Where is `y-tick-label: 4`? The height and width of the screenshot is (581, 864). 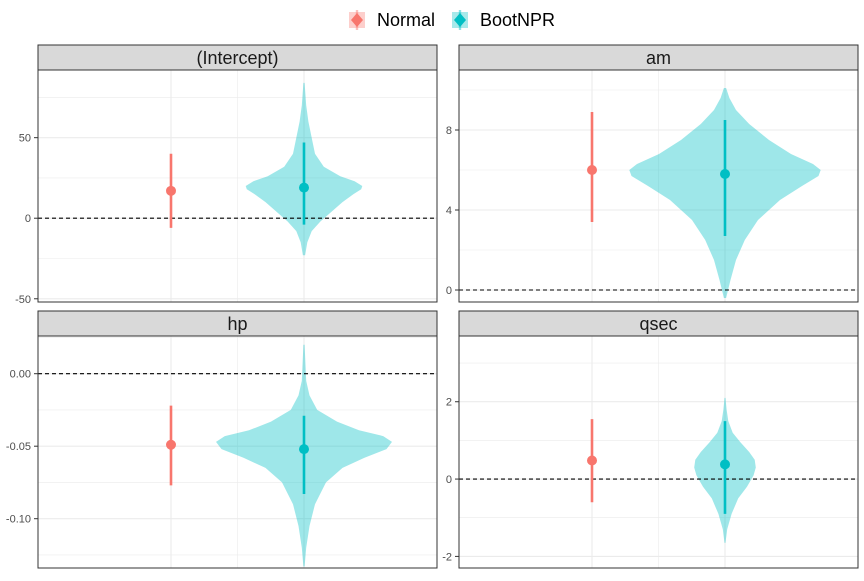 y-tick-label: 4 is located at coordinates (449, 211).